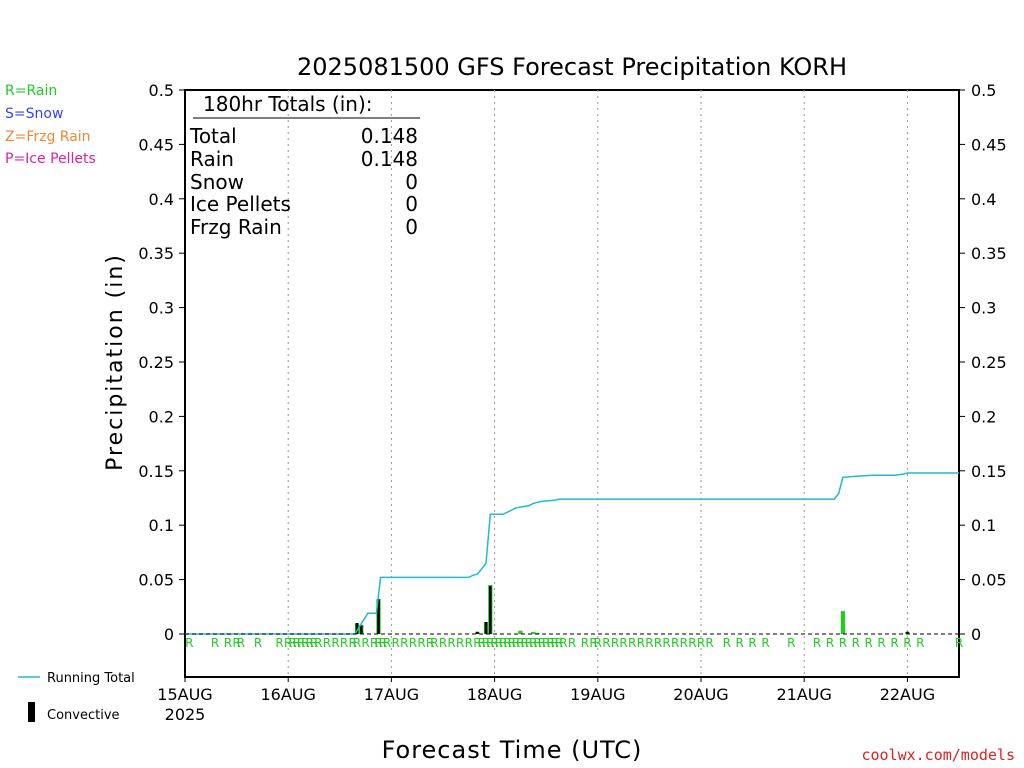 The width and height of the screenshot is (1024, 768). Describe the element at coordinates (983, 90) in the screenshot. I see `y-tick-label-right: 0.5` at that location.